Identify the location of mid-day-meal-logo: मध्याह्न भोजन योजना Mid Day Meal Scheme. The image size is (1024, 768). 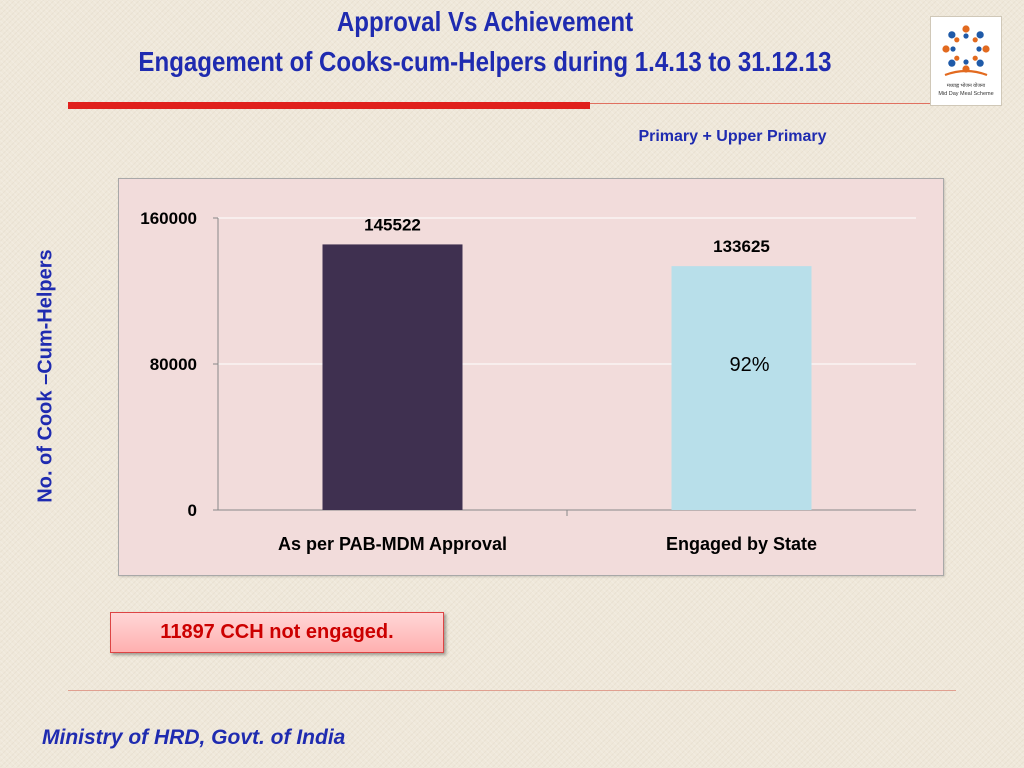
(966, 61).